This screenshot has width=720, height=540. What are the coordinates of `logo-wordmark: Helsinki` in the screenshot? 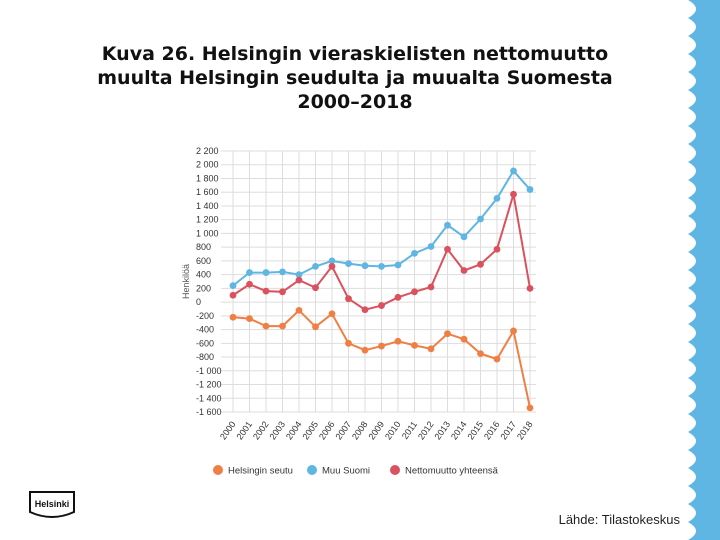 It's located at (52, 504).